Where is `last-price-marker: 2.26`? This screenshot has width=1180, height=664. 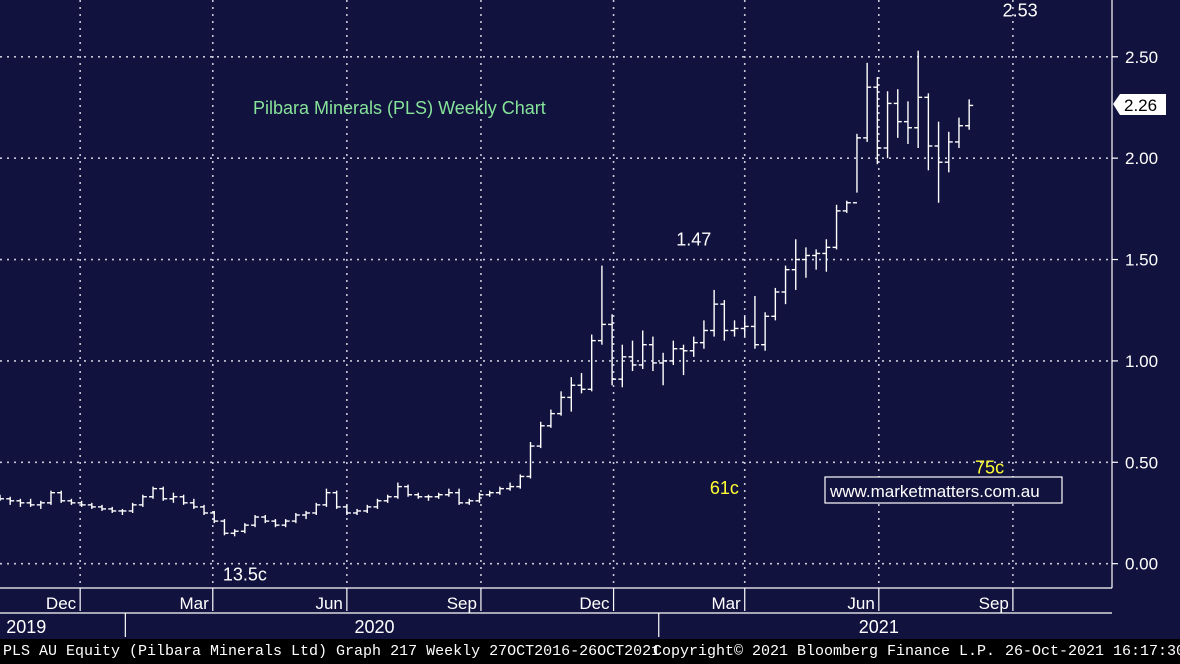
last-price-marker: 2.26 is located at coordinates (1139, 104).